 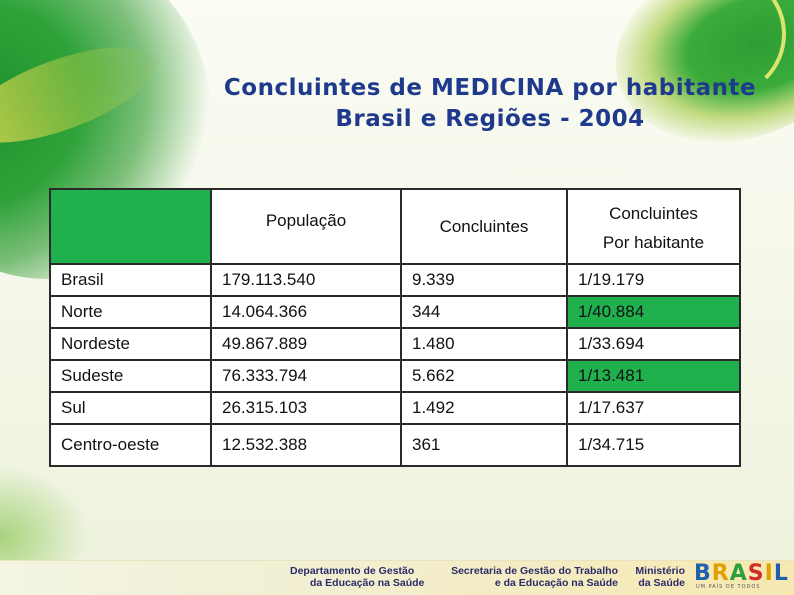 I want to click on cell-por-habitante-highlighted: 1/40.884, so click(x=653, y=312).